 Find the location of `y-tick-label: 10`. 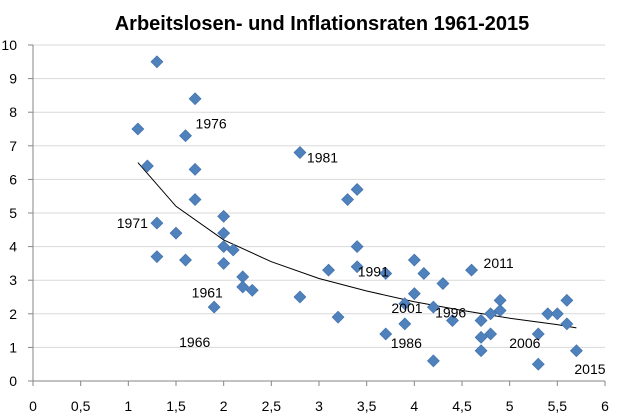

y-tick-label: 10 is located at coordinates (9, 45).